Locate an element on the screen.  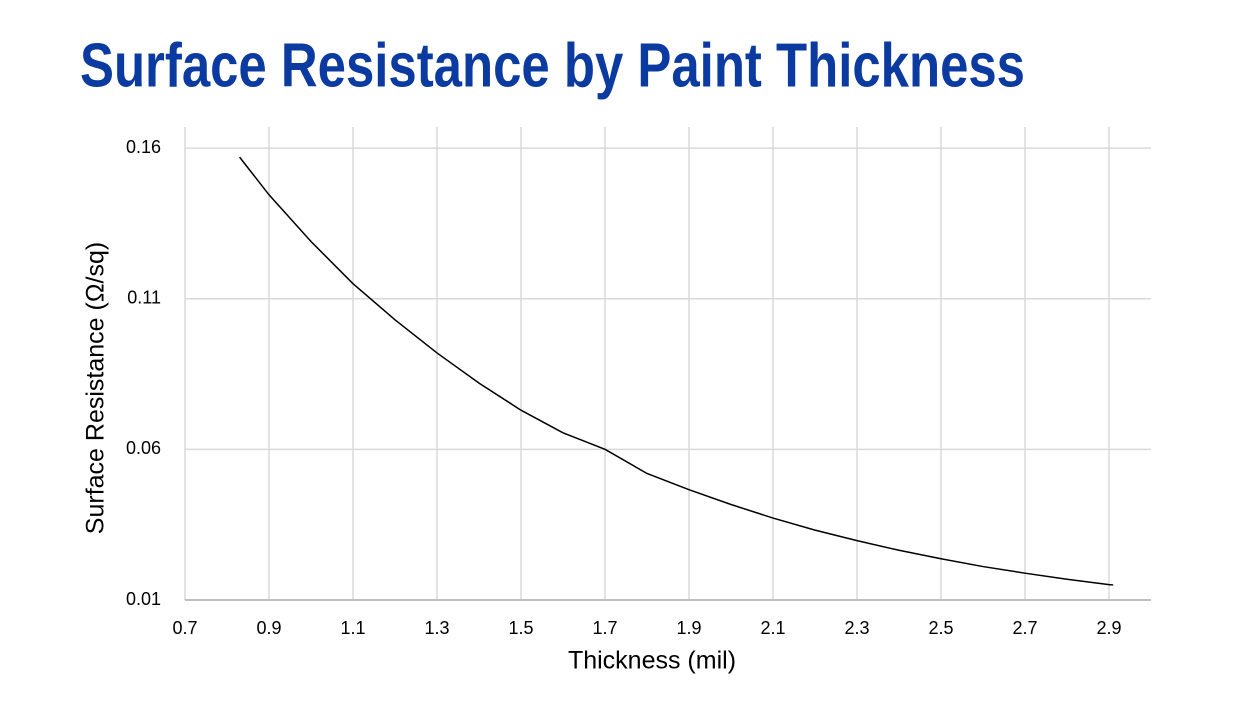
chart-title: Surface Resistance by Paint Thickness is located at coordinates (552, 65).